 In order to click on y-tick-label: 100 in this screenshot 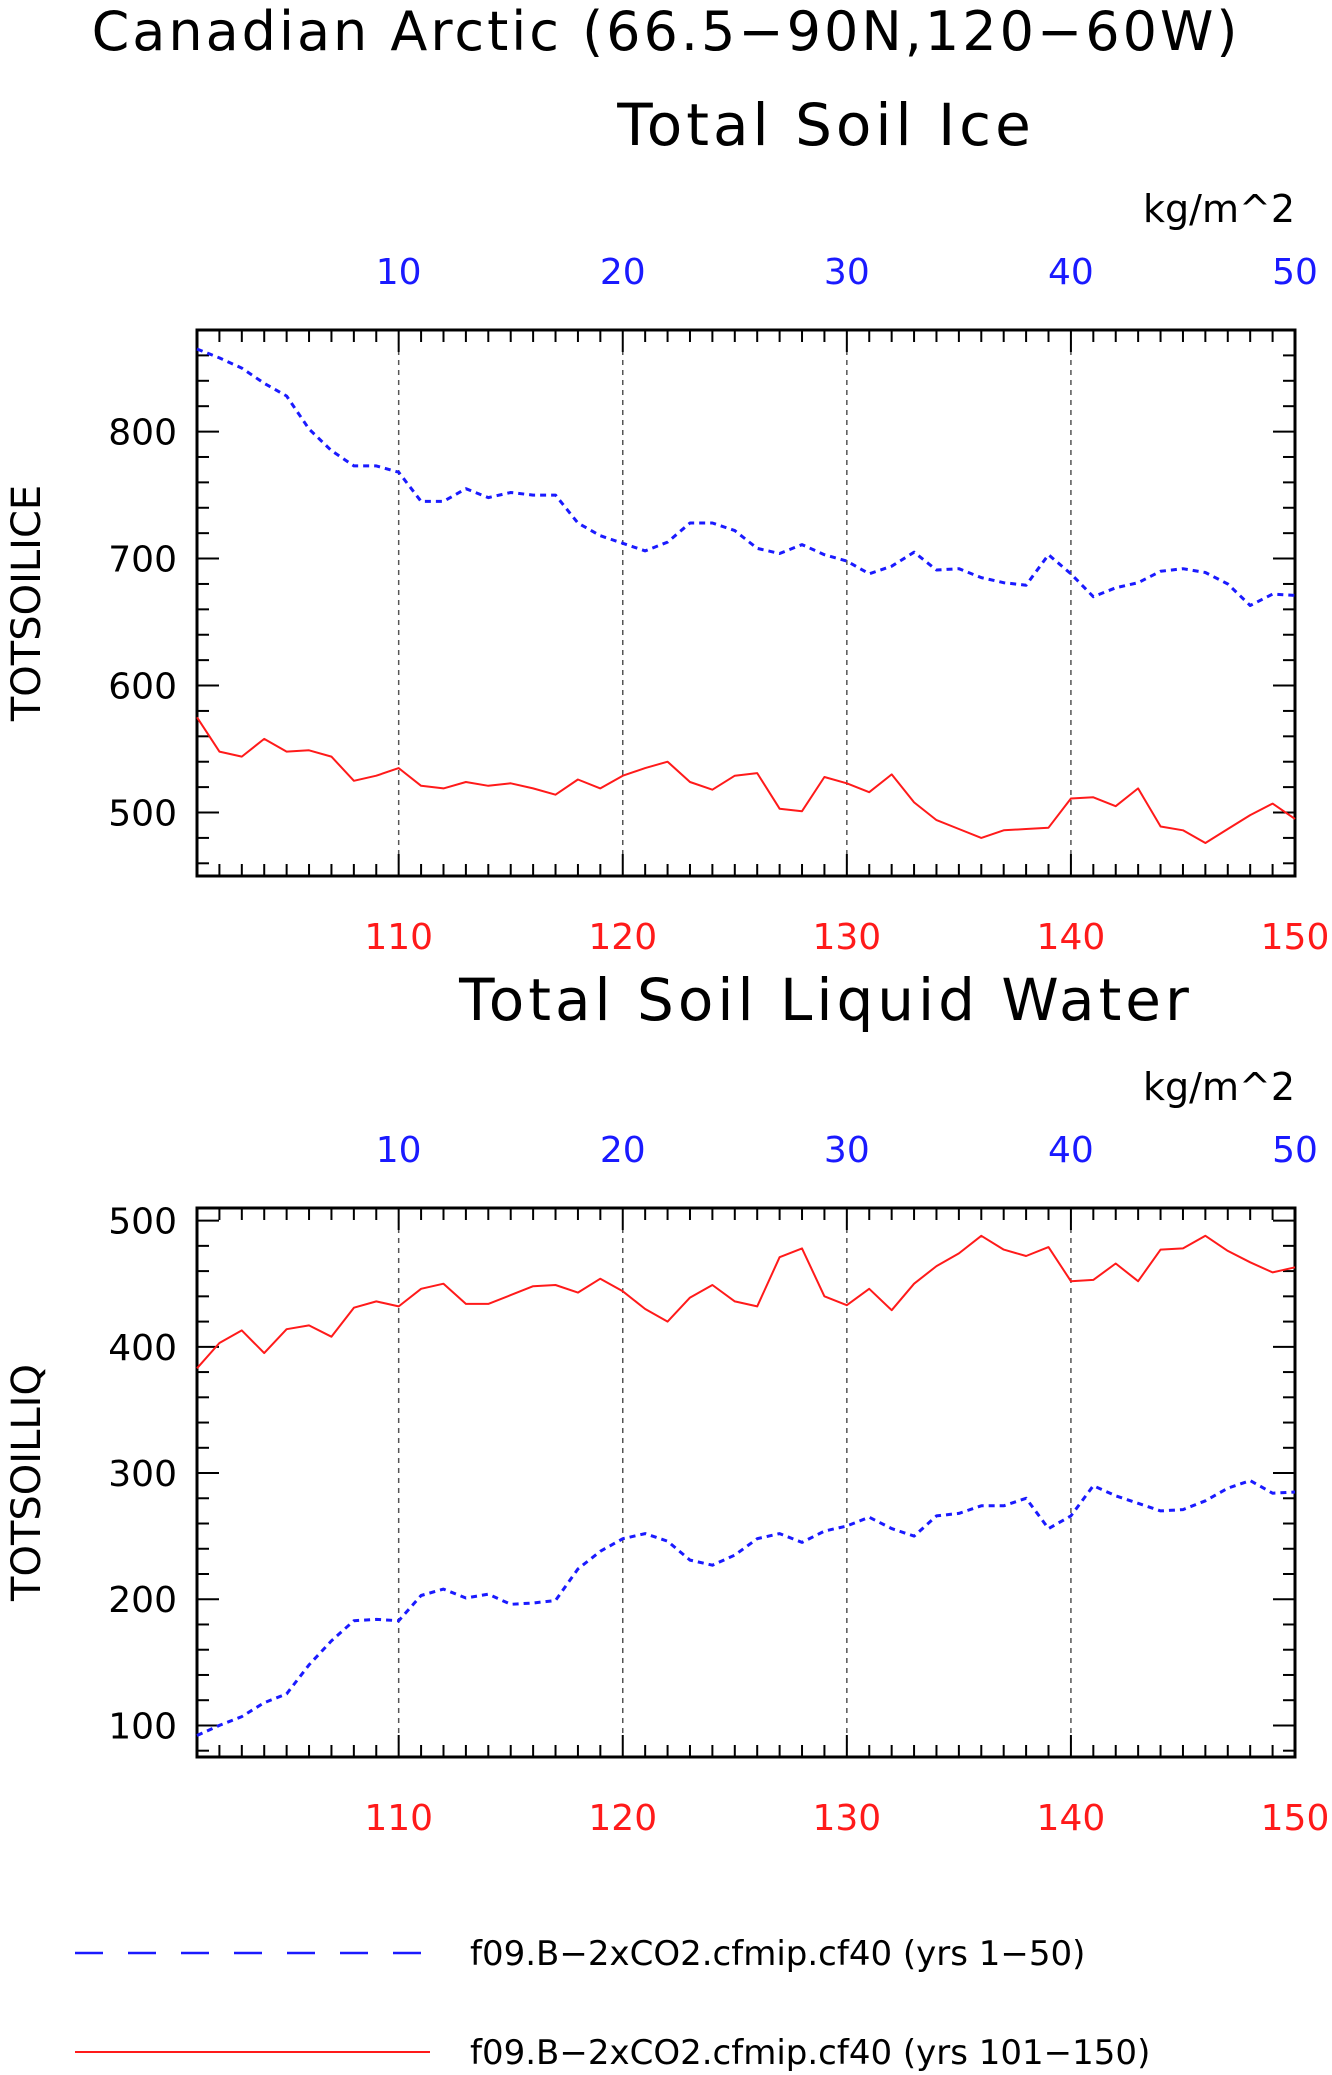, I will do `click(142, 1726)`.